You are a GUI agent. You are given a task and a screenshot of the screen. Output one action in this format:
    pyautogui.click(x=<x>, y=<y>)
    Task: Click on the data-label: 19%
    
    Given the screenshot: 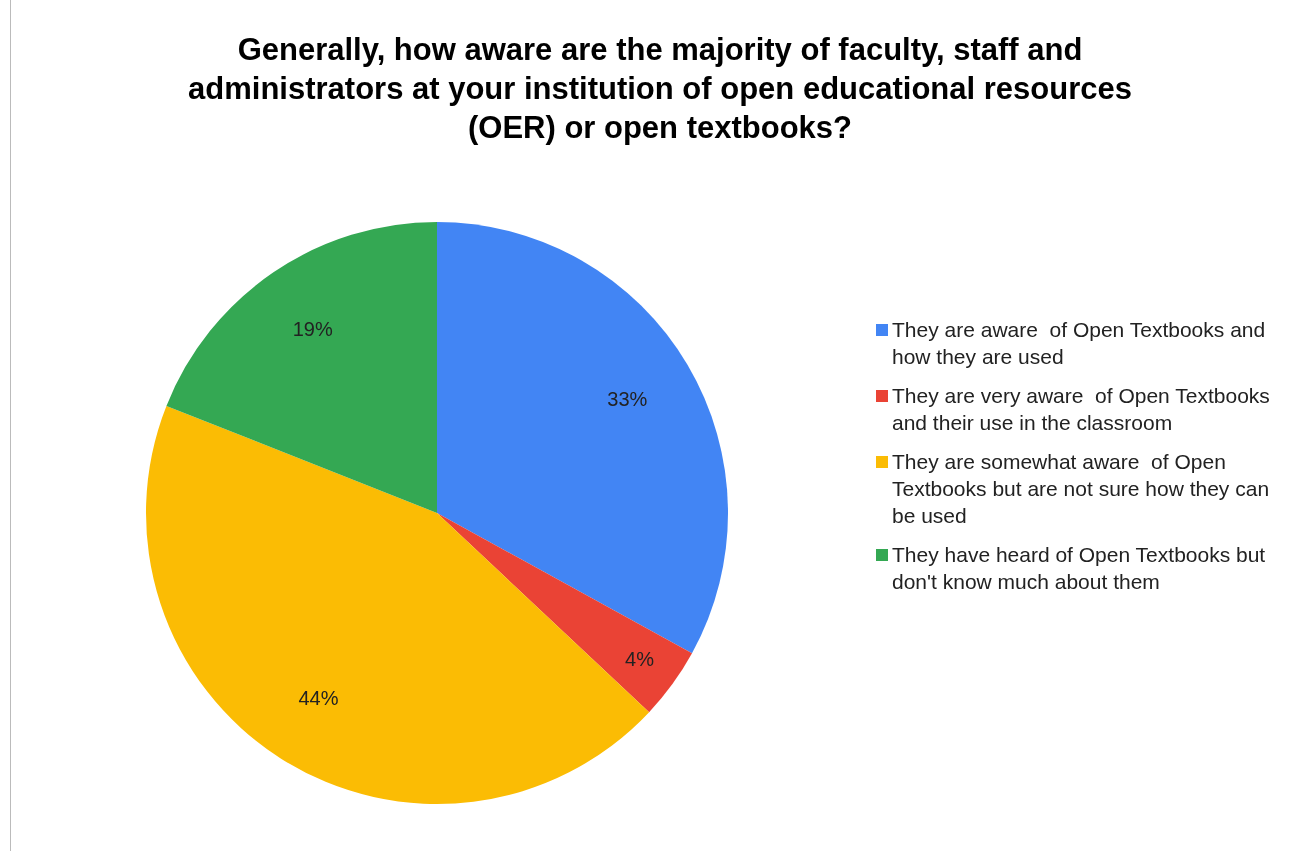 What is the action you would take?
    pyautogui.click(x=312, y=328)
    